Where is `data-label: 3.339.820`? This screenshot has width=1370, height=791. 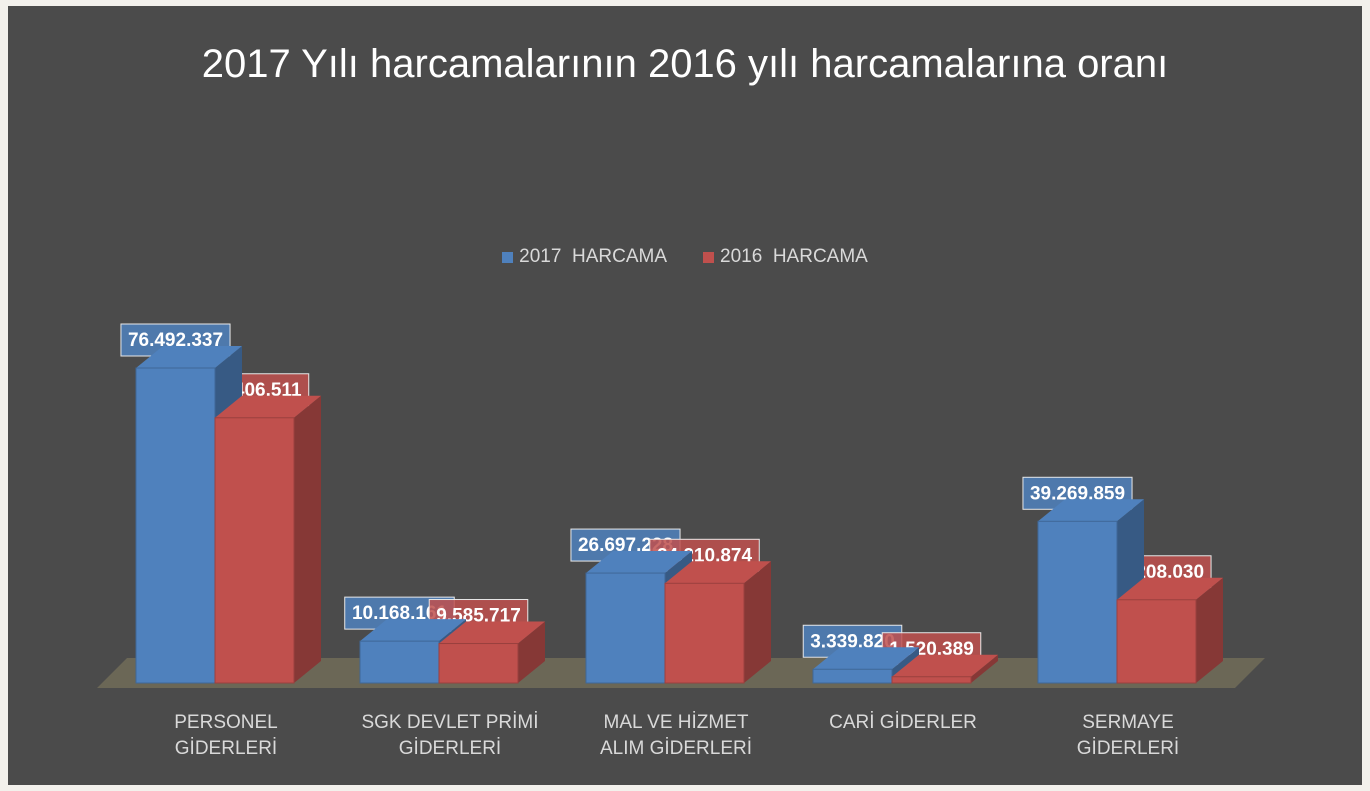 data-label: 3.339.820 is located at coordinates (852, 641).